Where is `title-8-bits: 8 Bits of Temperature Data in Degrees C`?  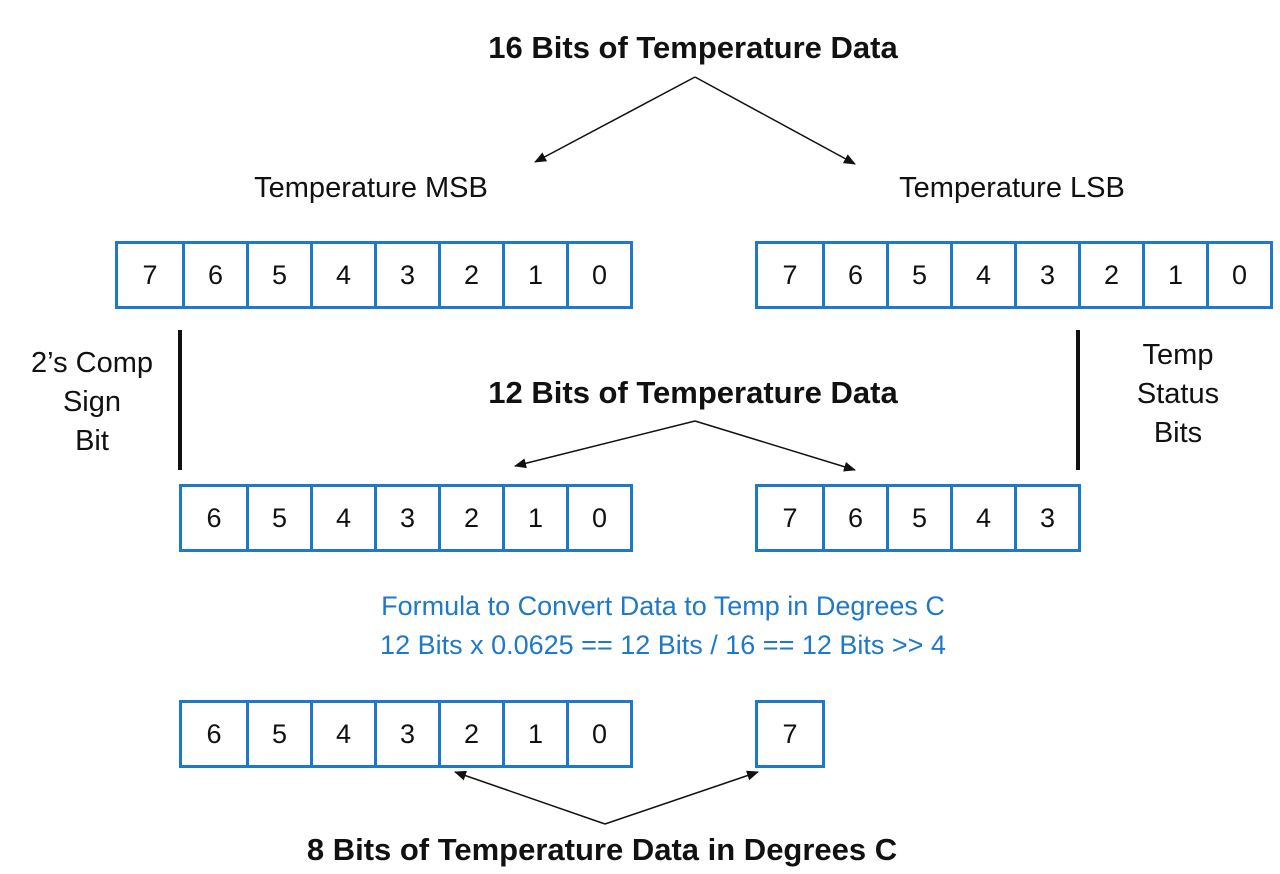
title-8-bits: 8 Bits of Temperature Data in Degrees C is located at coordinates (602, 849).